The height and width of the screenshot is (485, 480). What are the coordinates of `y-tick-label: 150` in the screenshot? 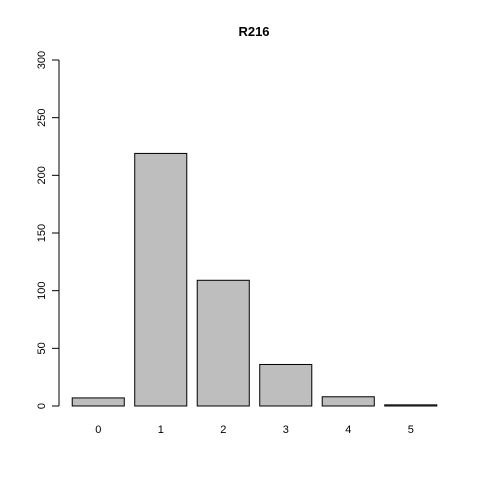 It's located at (42, 233).